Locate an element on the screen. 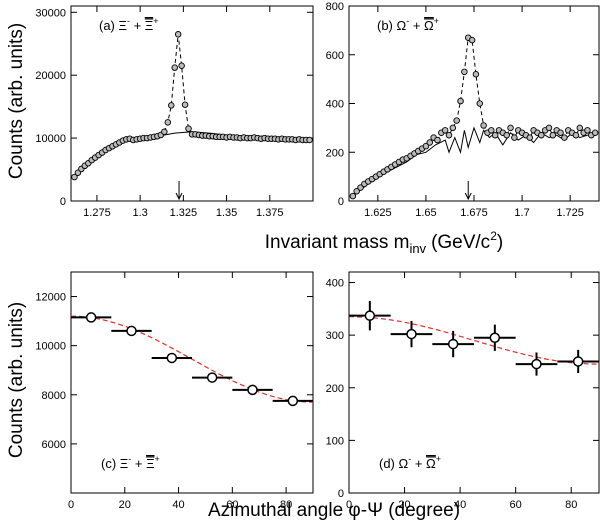 The height and width of the screenshot is (521, 600). x-tick-label-a: 1.375 is located at coordinates (270, 213).